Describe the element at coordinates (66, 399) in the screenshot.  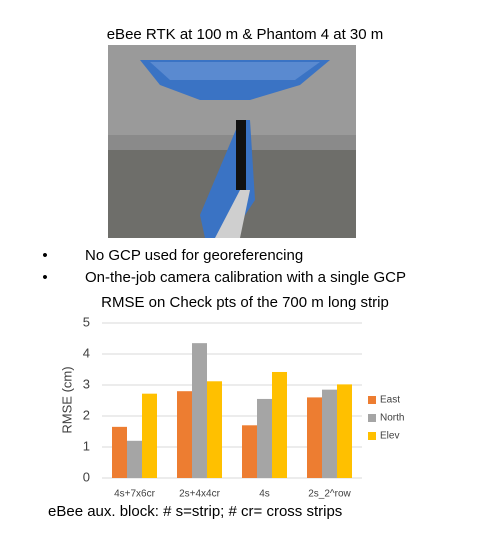
I see `y-axis-label: RMSE (cm)` at that location.